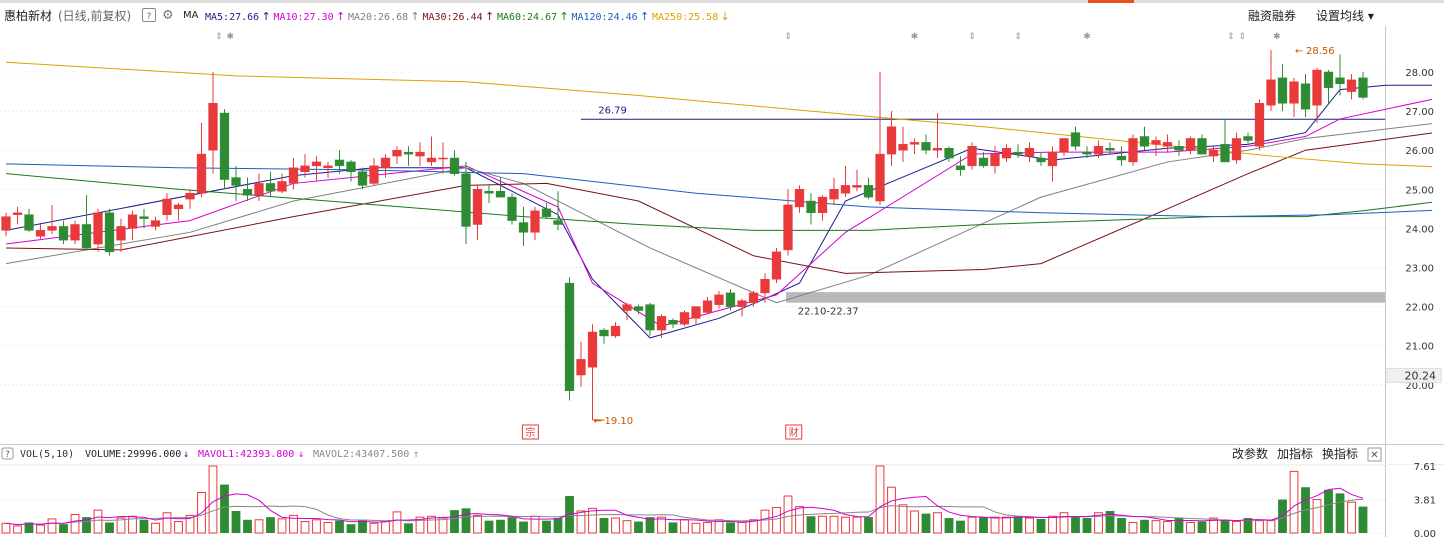  I want to click on margin-trading-button: 融资融券, so click(1272, 16).